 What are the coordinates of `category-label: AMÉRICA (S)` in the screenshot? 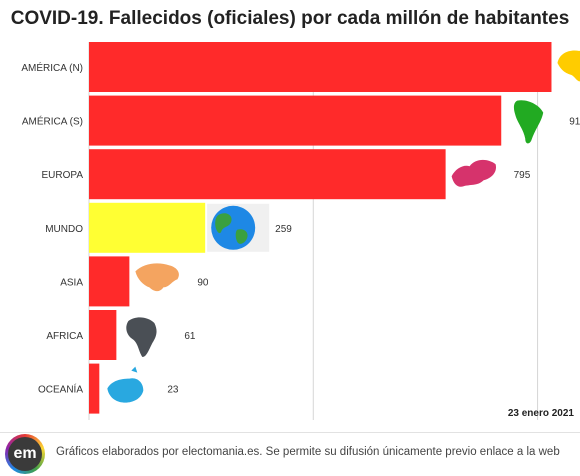 It's located at (52, 121).